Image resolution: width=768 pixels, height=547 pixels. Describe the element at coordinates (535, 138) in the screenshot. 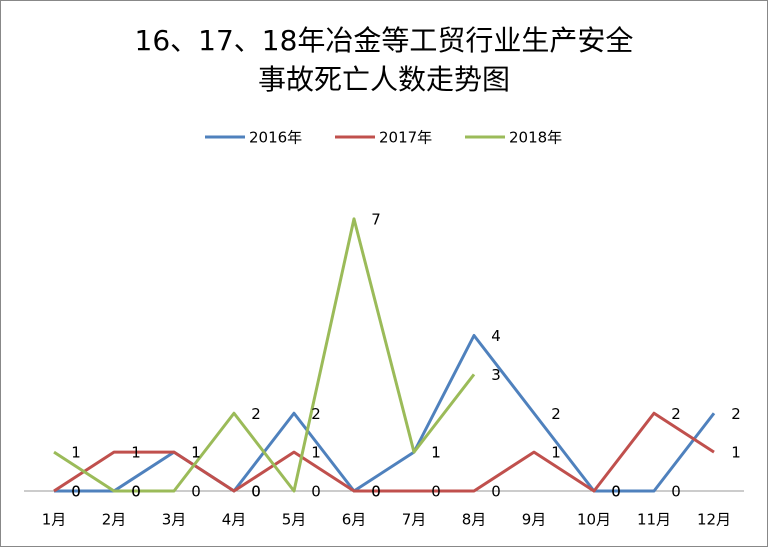

I see `legend-label: 2018年` at that location.